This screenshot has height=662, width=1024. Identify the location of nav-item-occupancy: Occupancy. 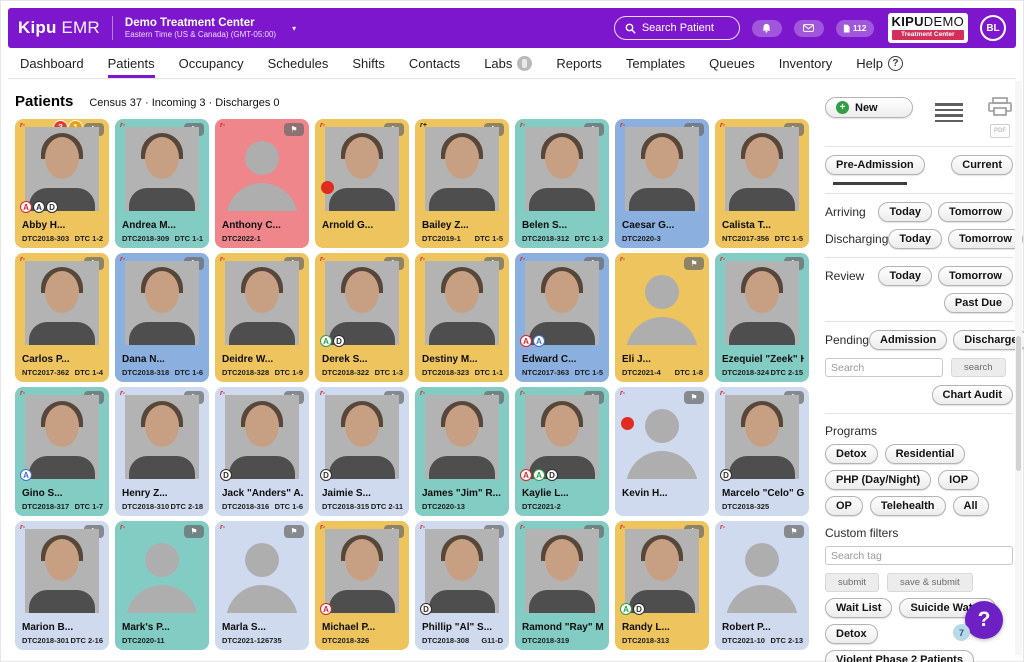
(211, 63).